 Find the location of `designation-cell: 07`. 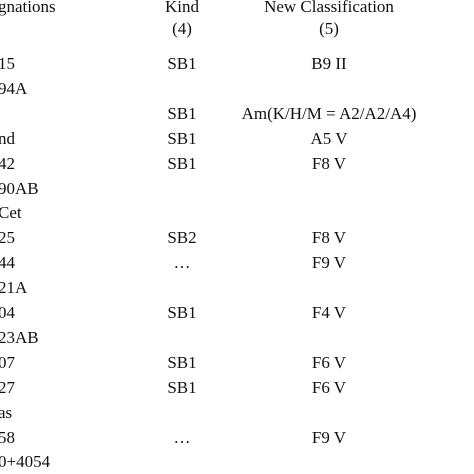

designation-cell: 07 is located at coordinates (7, 362).